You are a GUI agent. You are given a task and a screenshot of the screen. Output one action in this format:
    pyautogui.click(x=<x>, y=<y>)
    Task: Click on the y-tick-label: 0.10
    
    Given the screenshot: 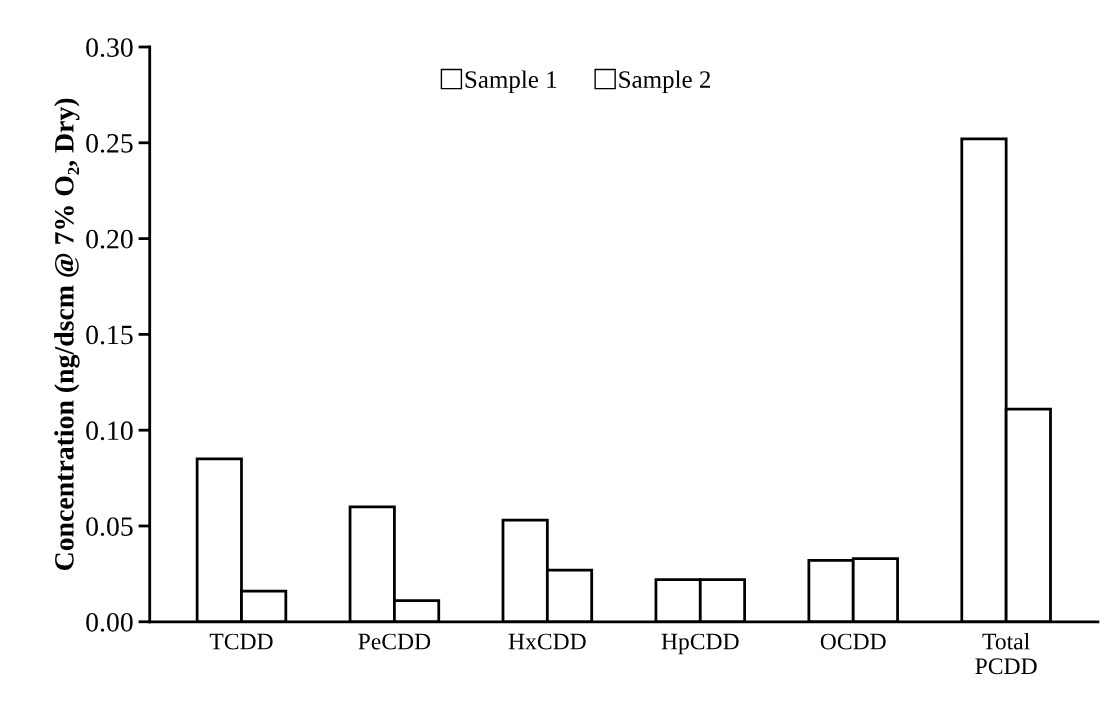 What is the action you would take?
    pyautogui.click(x=109, y=431)
    